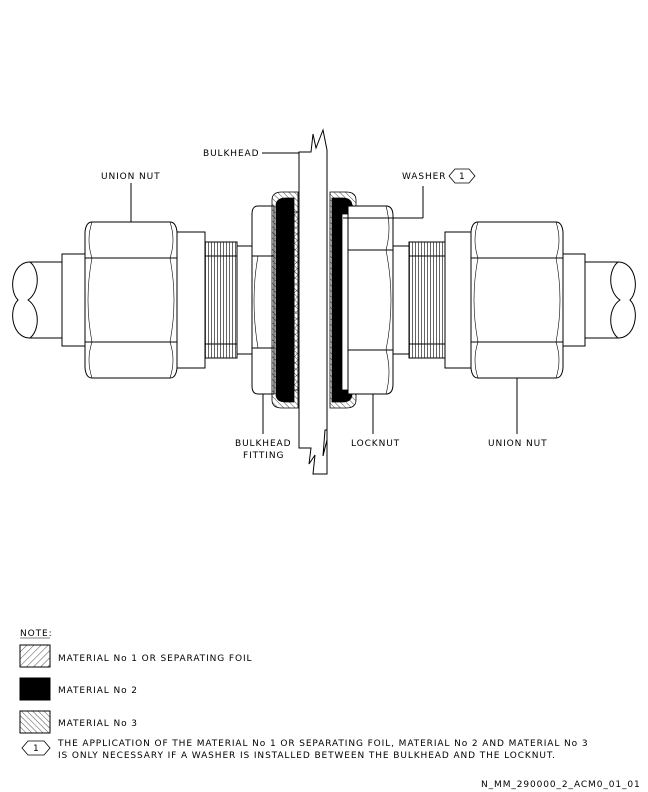 The height and width of the screenshot is (792, 648). Describe the element at coordinates (98, 724) in the screenshot. I see `legend-material-3: MATERIAL No 3` at that location.